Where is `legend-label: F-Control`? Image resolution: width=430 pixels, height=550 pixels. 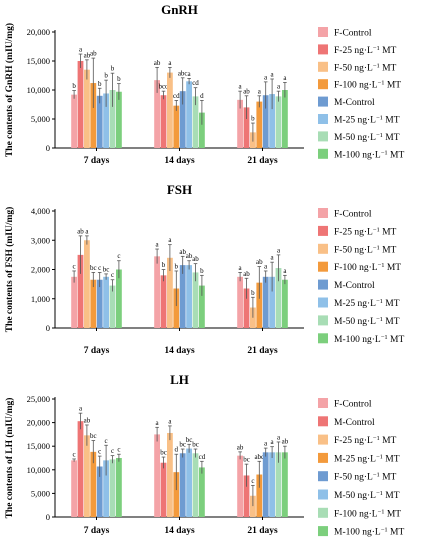 legend-label: F-Control is located at coordinates (353, 215).